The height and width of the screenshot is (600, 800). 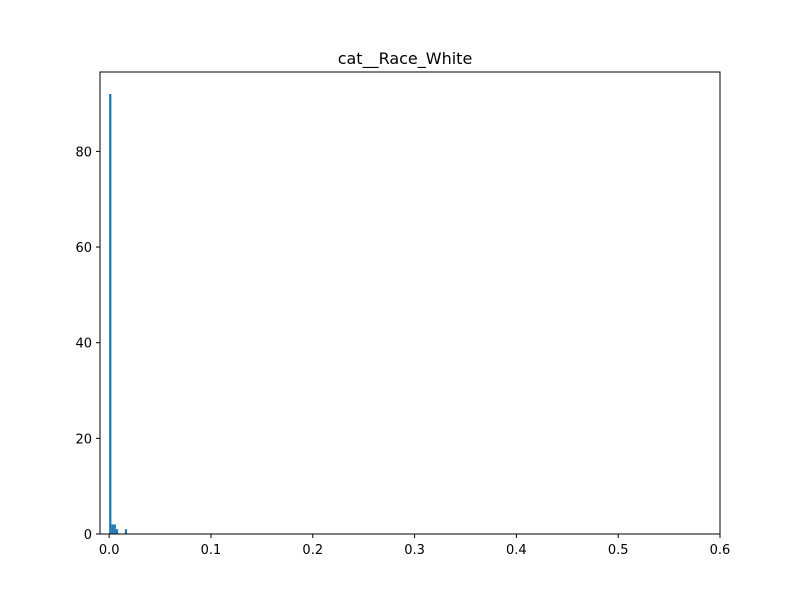 I want to click on x-tick-label: 0.1, so click(x=211, y=550).